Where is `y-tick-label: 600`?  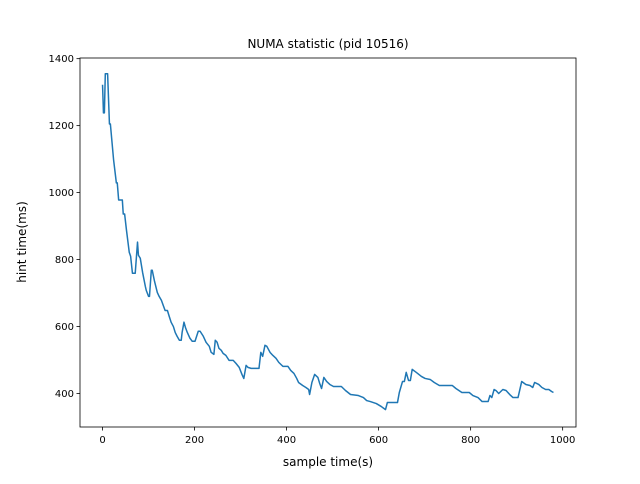
y-tick-label: 600 is located at coordinates (64, 327).